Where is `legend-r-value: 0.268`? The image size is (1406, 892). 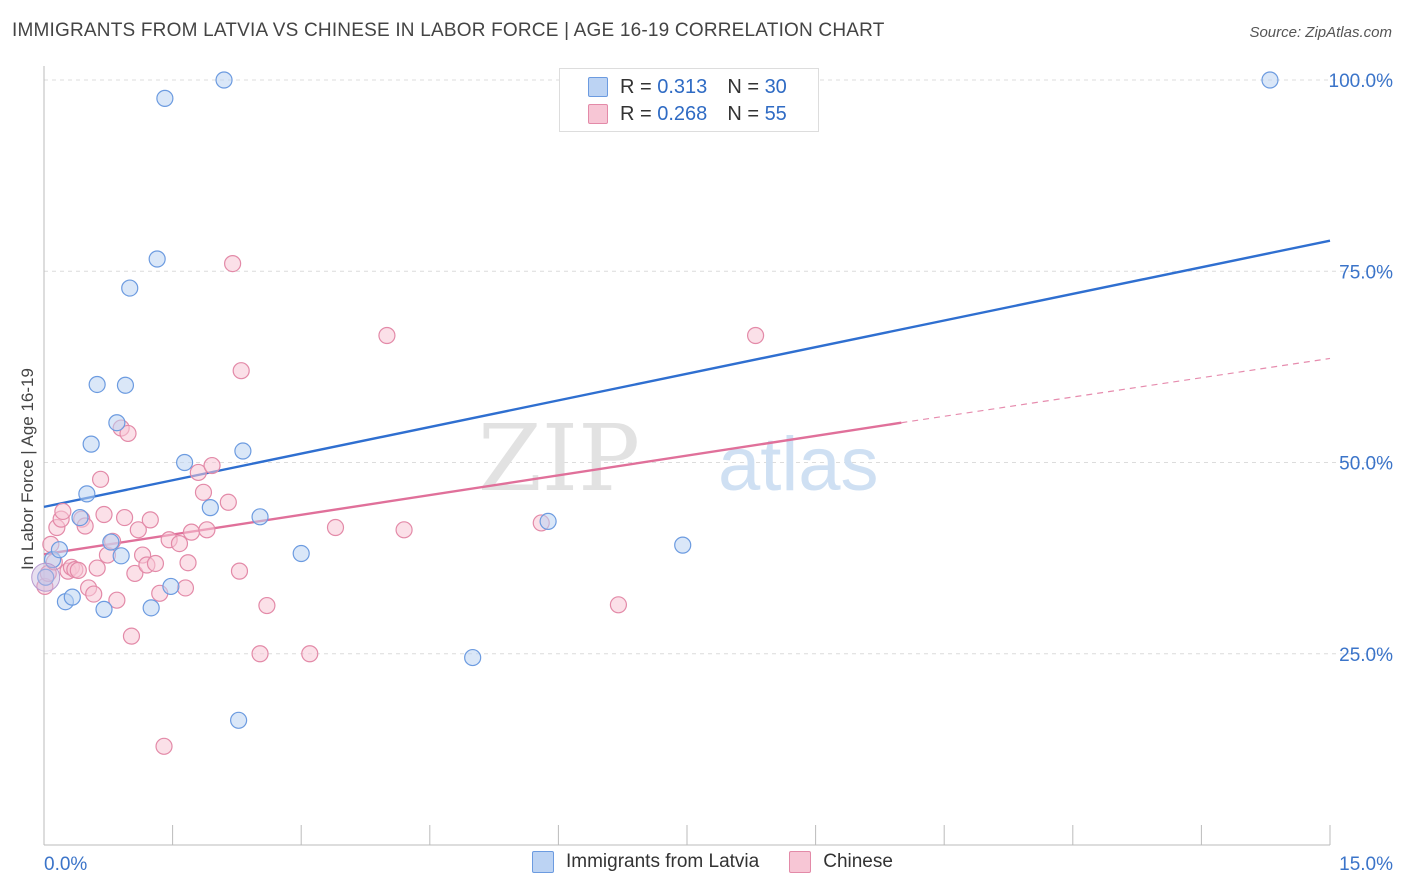
legend-r-value: 0.268 is located at coordinates (682, 113).